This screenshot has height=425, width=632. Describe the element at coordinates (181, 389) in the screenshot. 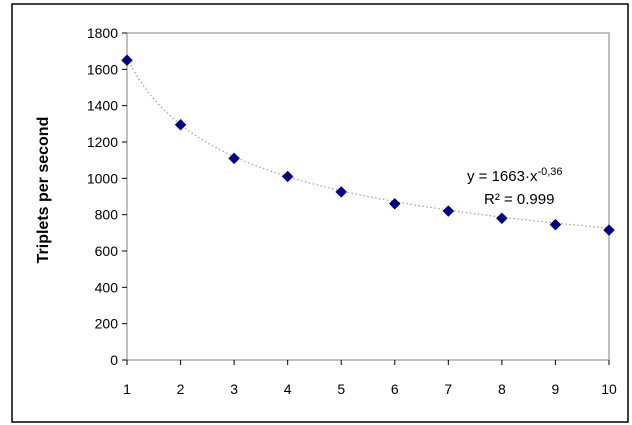

I see `x-tick-label: 2` at that location.